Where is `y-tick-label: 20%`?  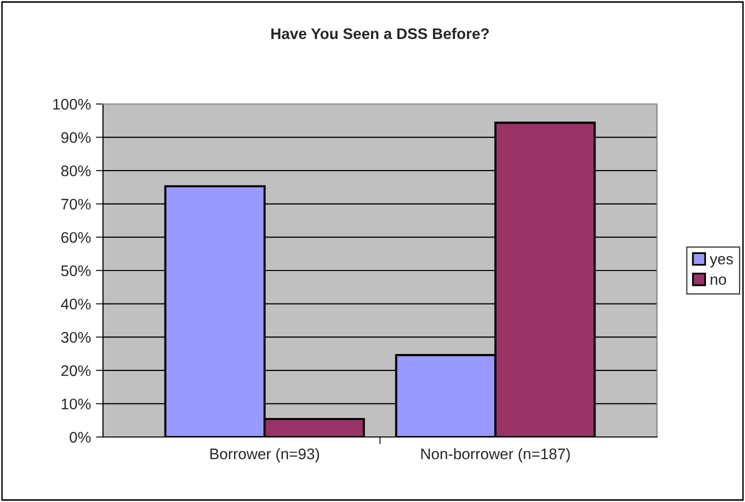
y-tick-label: 20% is located at coordinates (76, 370).